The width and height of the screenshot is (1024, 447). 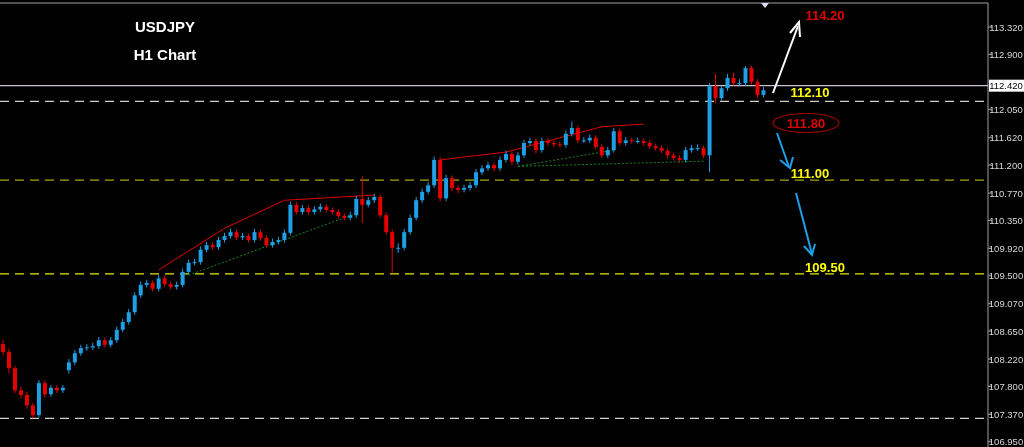 I want to click on text: USDJPY, so click(x=165, y=26).